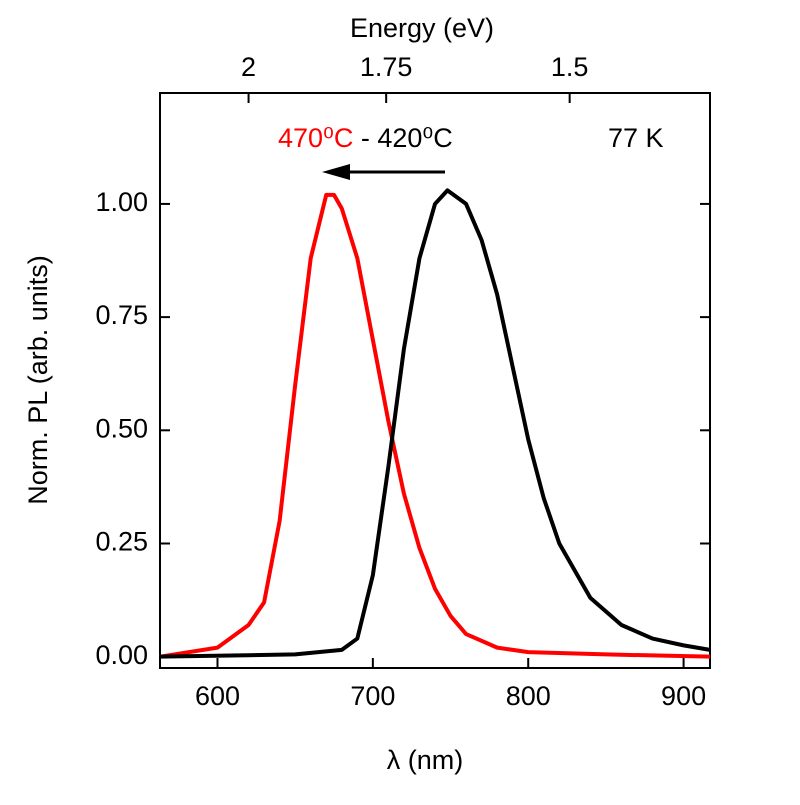 This screenshot has height=805, width=800. What do you see at coordinates (121, 202) in the screenshot?
I see `y-tick-label: 1.00` at bounding box center [121, 202].